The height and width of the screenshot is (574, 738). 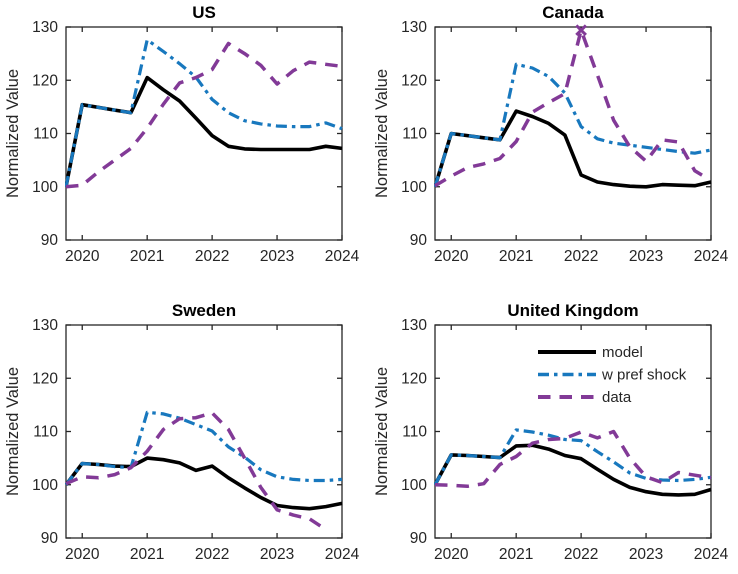 I want to click on legend-label-model: model, so click(x=622, y=352).